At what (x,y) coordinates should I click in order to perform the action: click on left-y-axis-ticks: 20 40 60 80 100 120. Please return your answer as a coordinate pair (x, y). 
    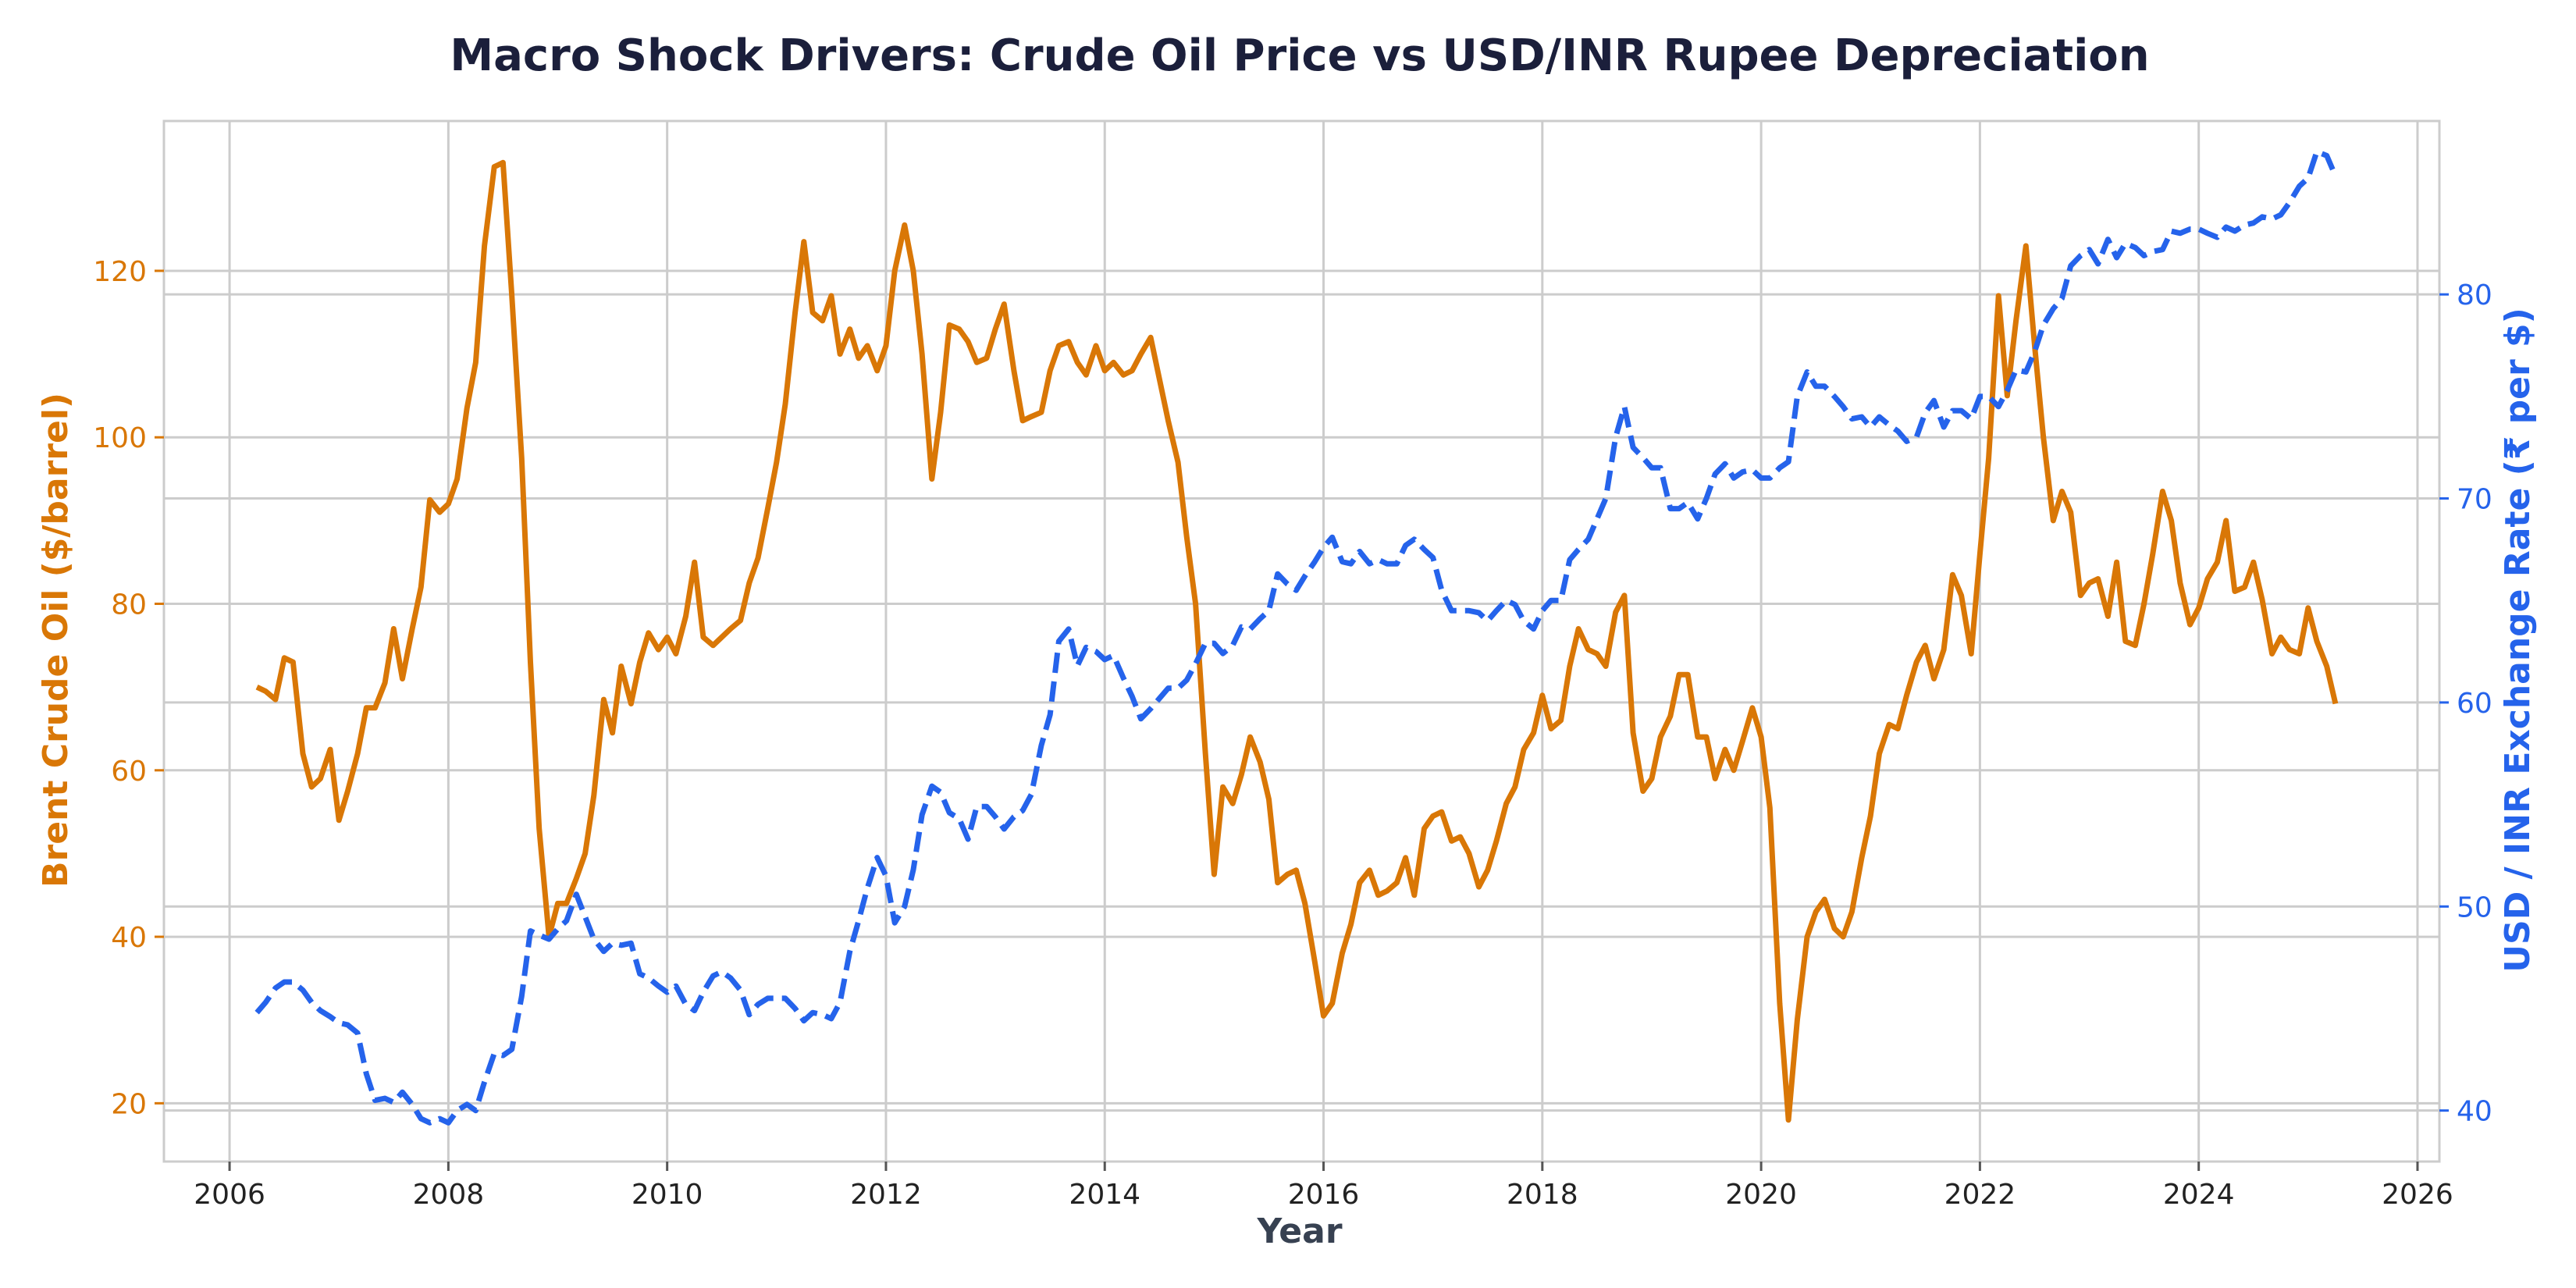
    Looking at the image, I should click on (128, 688).